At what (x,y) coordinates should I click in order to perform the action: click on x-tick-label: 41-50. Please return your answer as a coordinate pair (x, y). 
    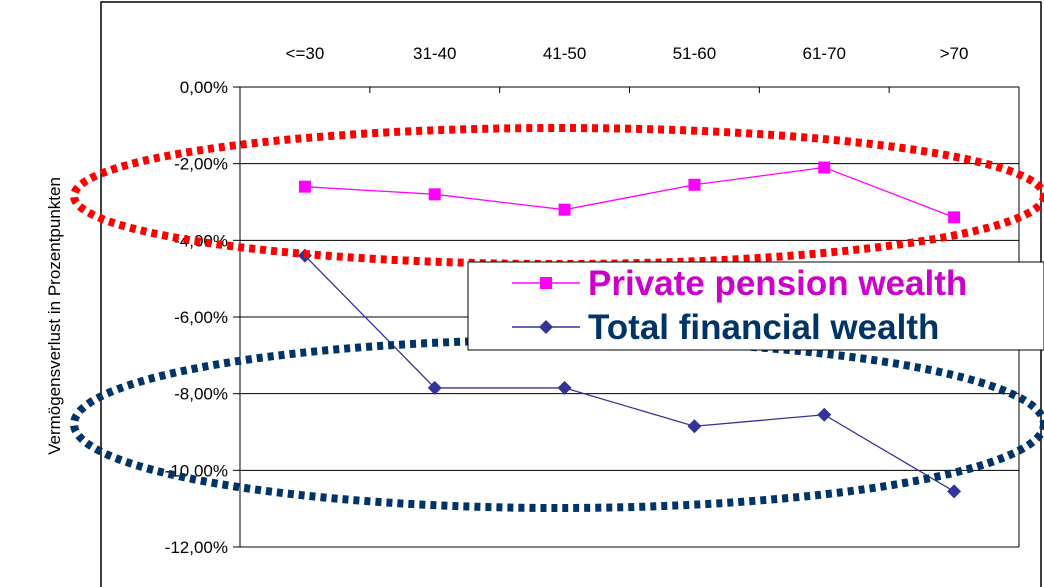
    Looking at the image, I should click on (564, 53).